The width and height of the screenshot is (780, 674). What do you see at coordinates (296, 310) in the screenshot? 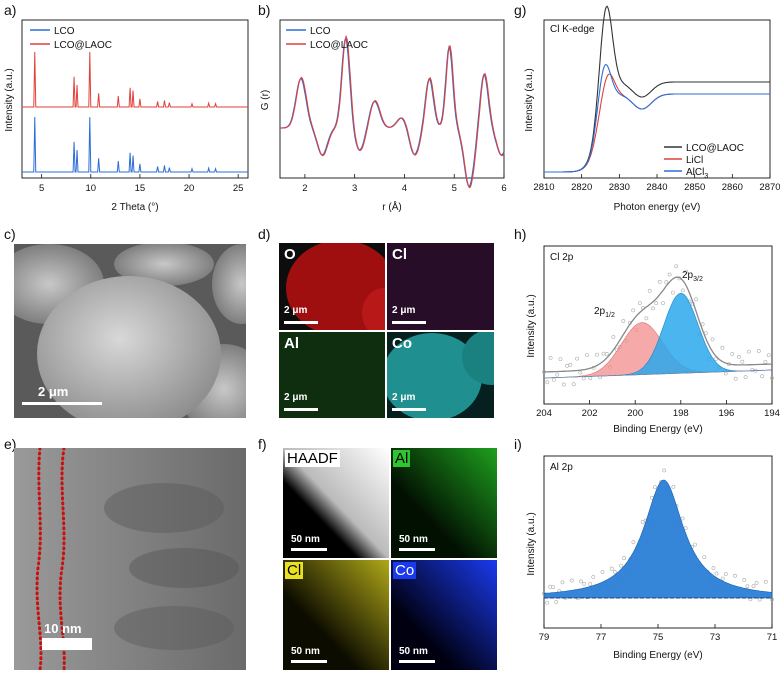
I see `eds-scale-o: 2 μm` at bounding box center [296, 310].